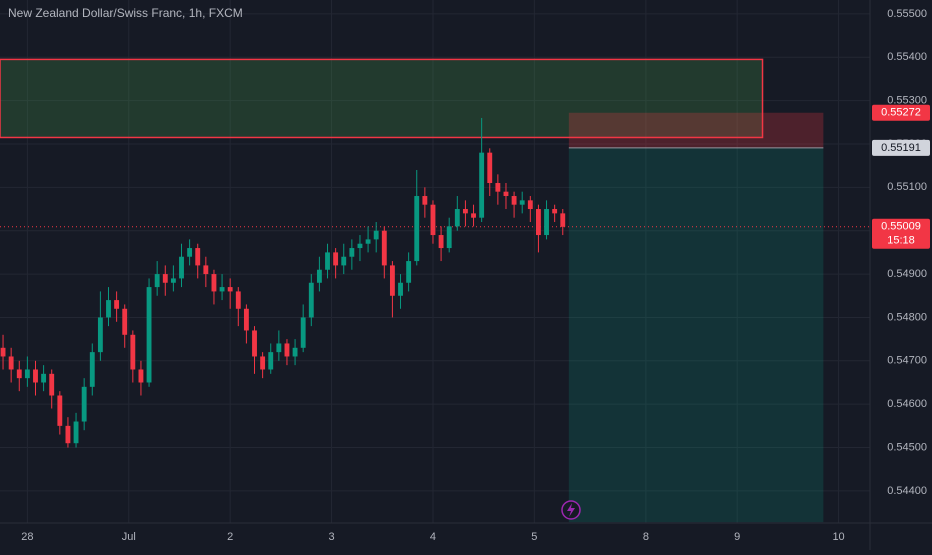 The image size is (932, 555). Describe the element at coordinates (125, 13) in the screenshot. I see `chart-title: New Zealand Dollar/Swiss Franc, 1h, FXCM` at that location.